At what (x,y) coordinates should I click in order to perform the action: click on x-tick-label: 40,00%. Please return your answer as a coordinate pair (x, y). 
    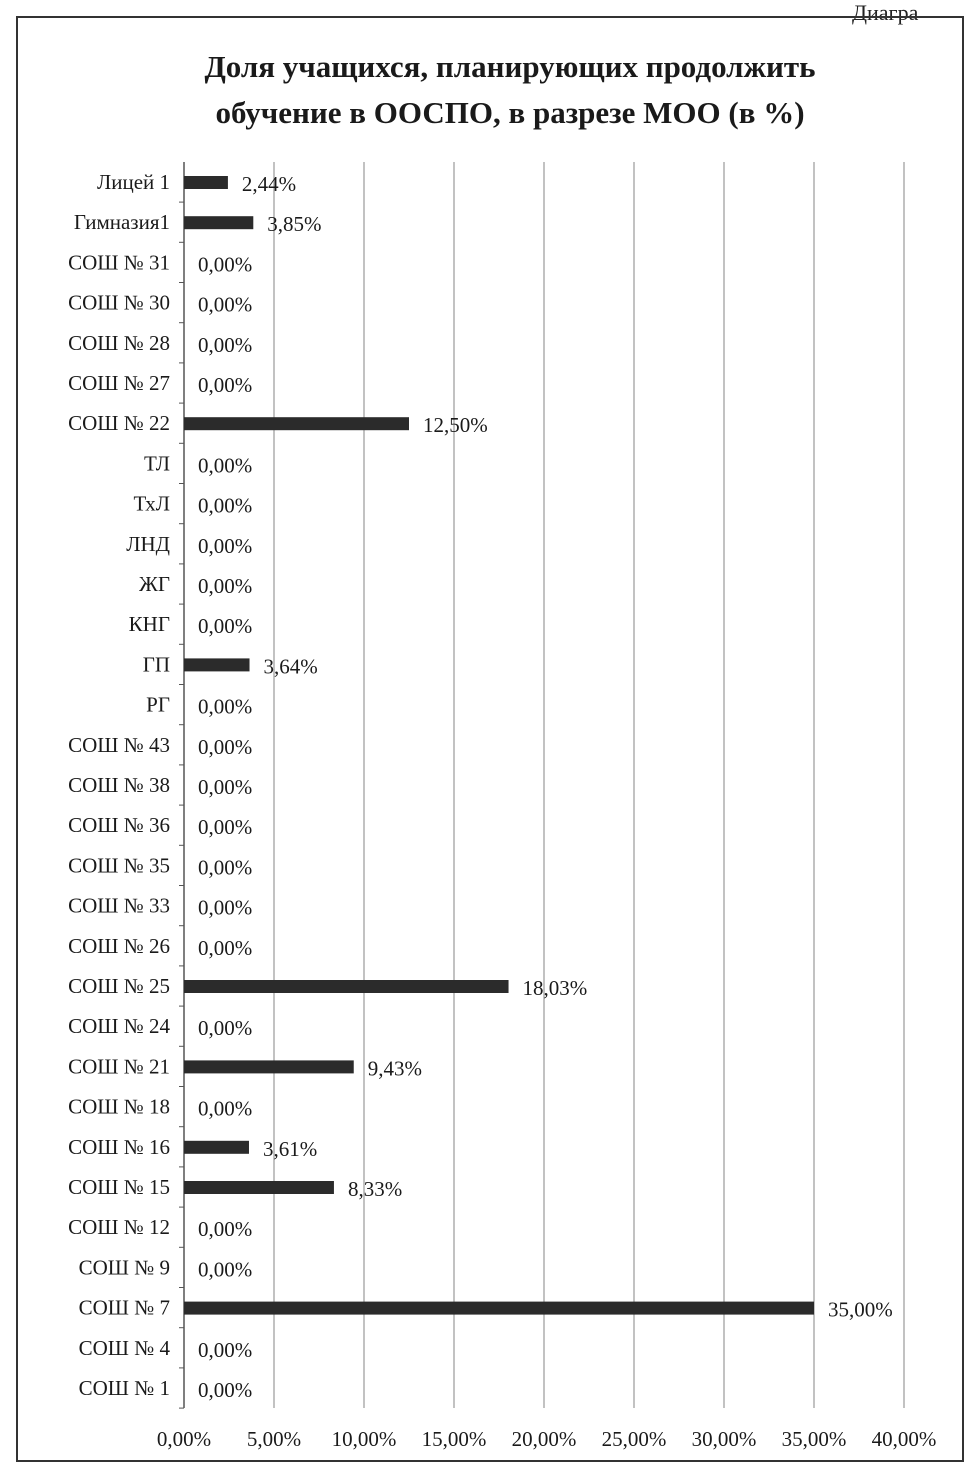
    Looking at the image, I should click on (904, 1439).